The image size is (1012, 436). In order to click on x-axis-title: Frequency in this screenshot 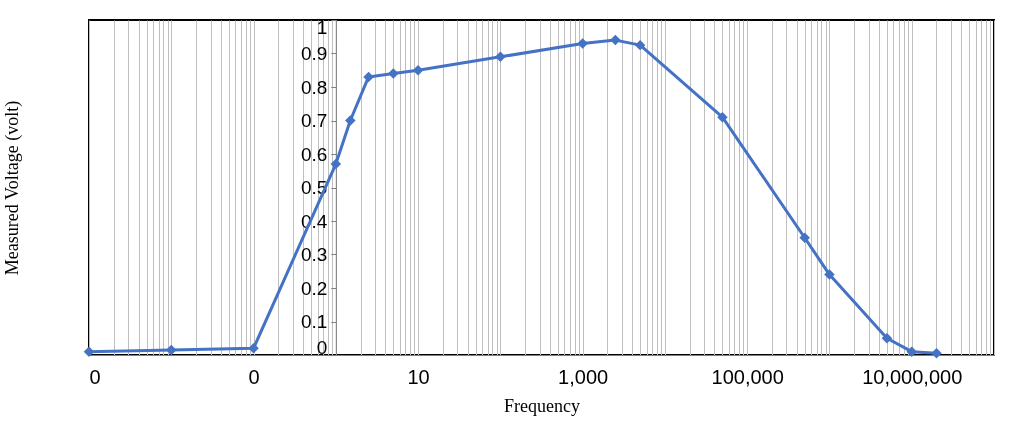, I will do `click(542, 405)`.